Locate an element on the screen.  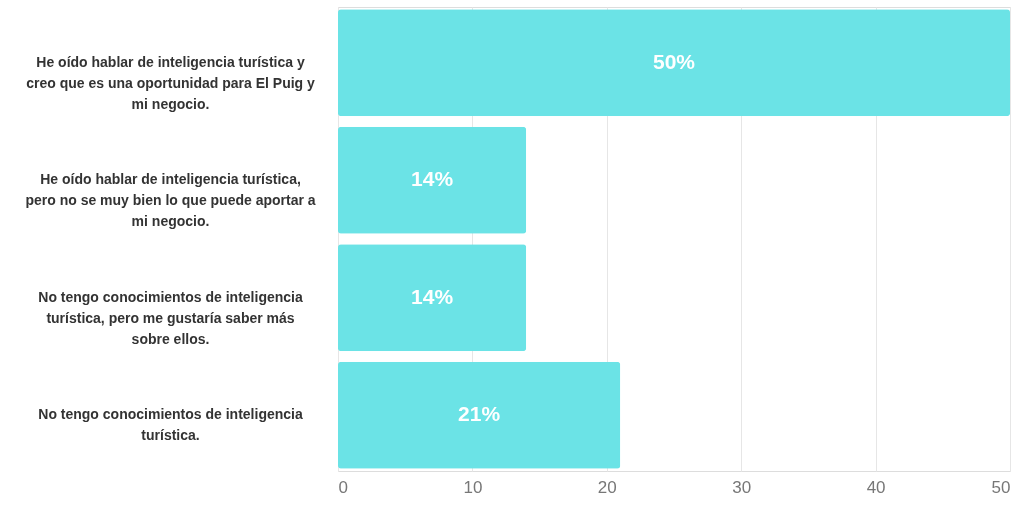
y-tick-label: No tengo conocimientos de inteligencia turística. is located at coordinates (170, 425).